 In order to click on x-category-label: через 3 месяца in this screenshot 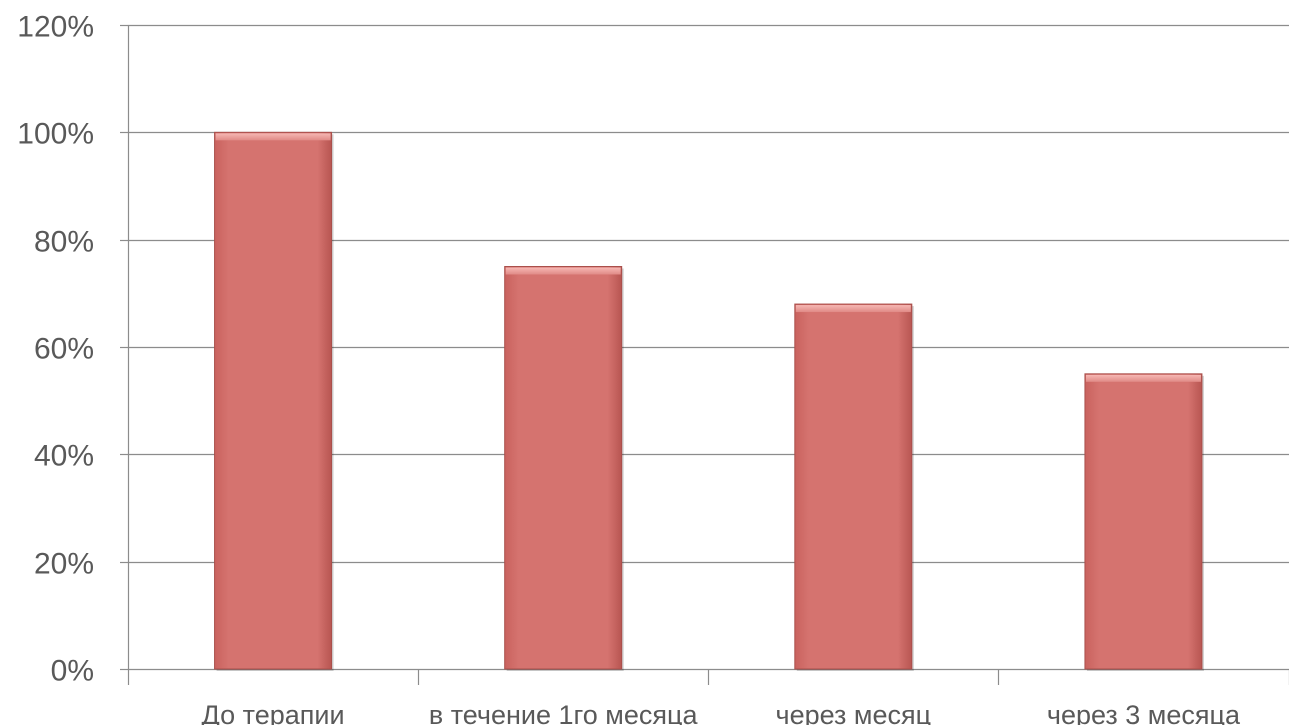, I will do `click(1144, 712)`.